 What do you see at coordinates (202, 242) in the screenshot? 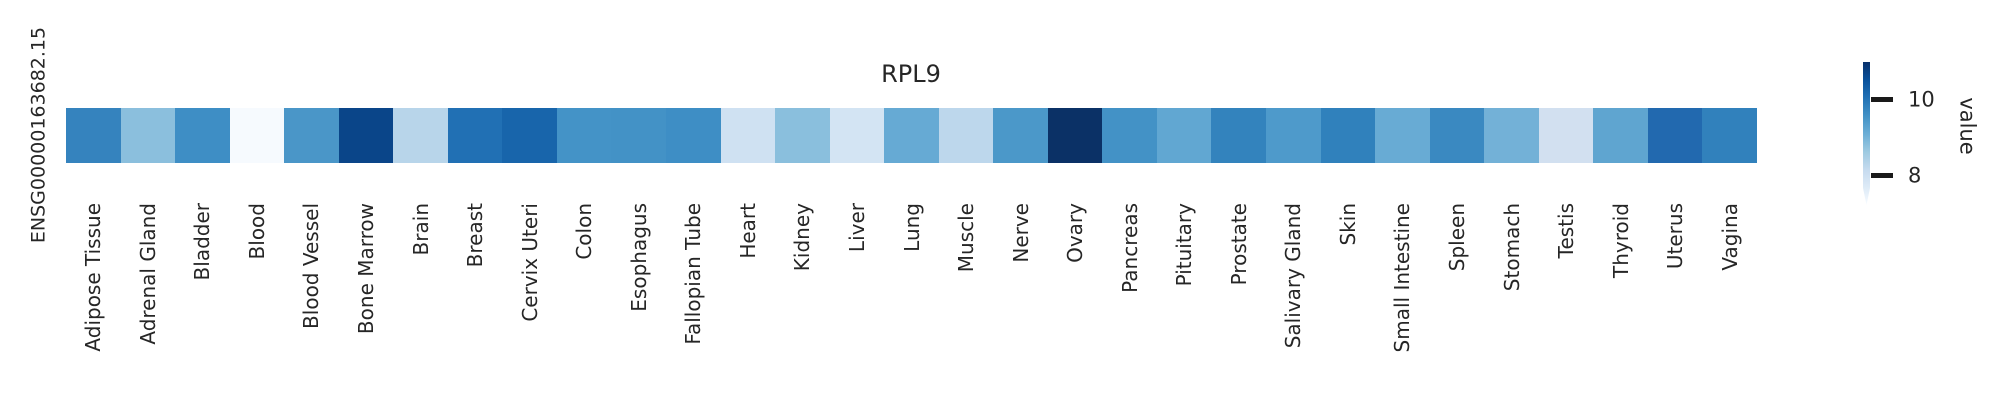
I see `x-tick-label-bladder: Bladder` at bounding box center [202, 242].